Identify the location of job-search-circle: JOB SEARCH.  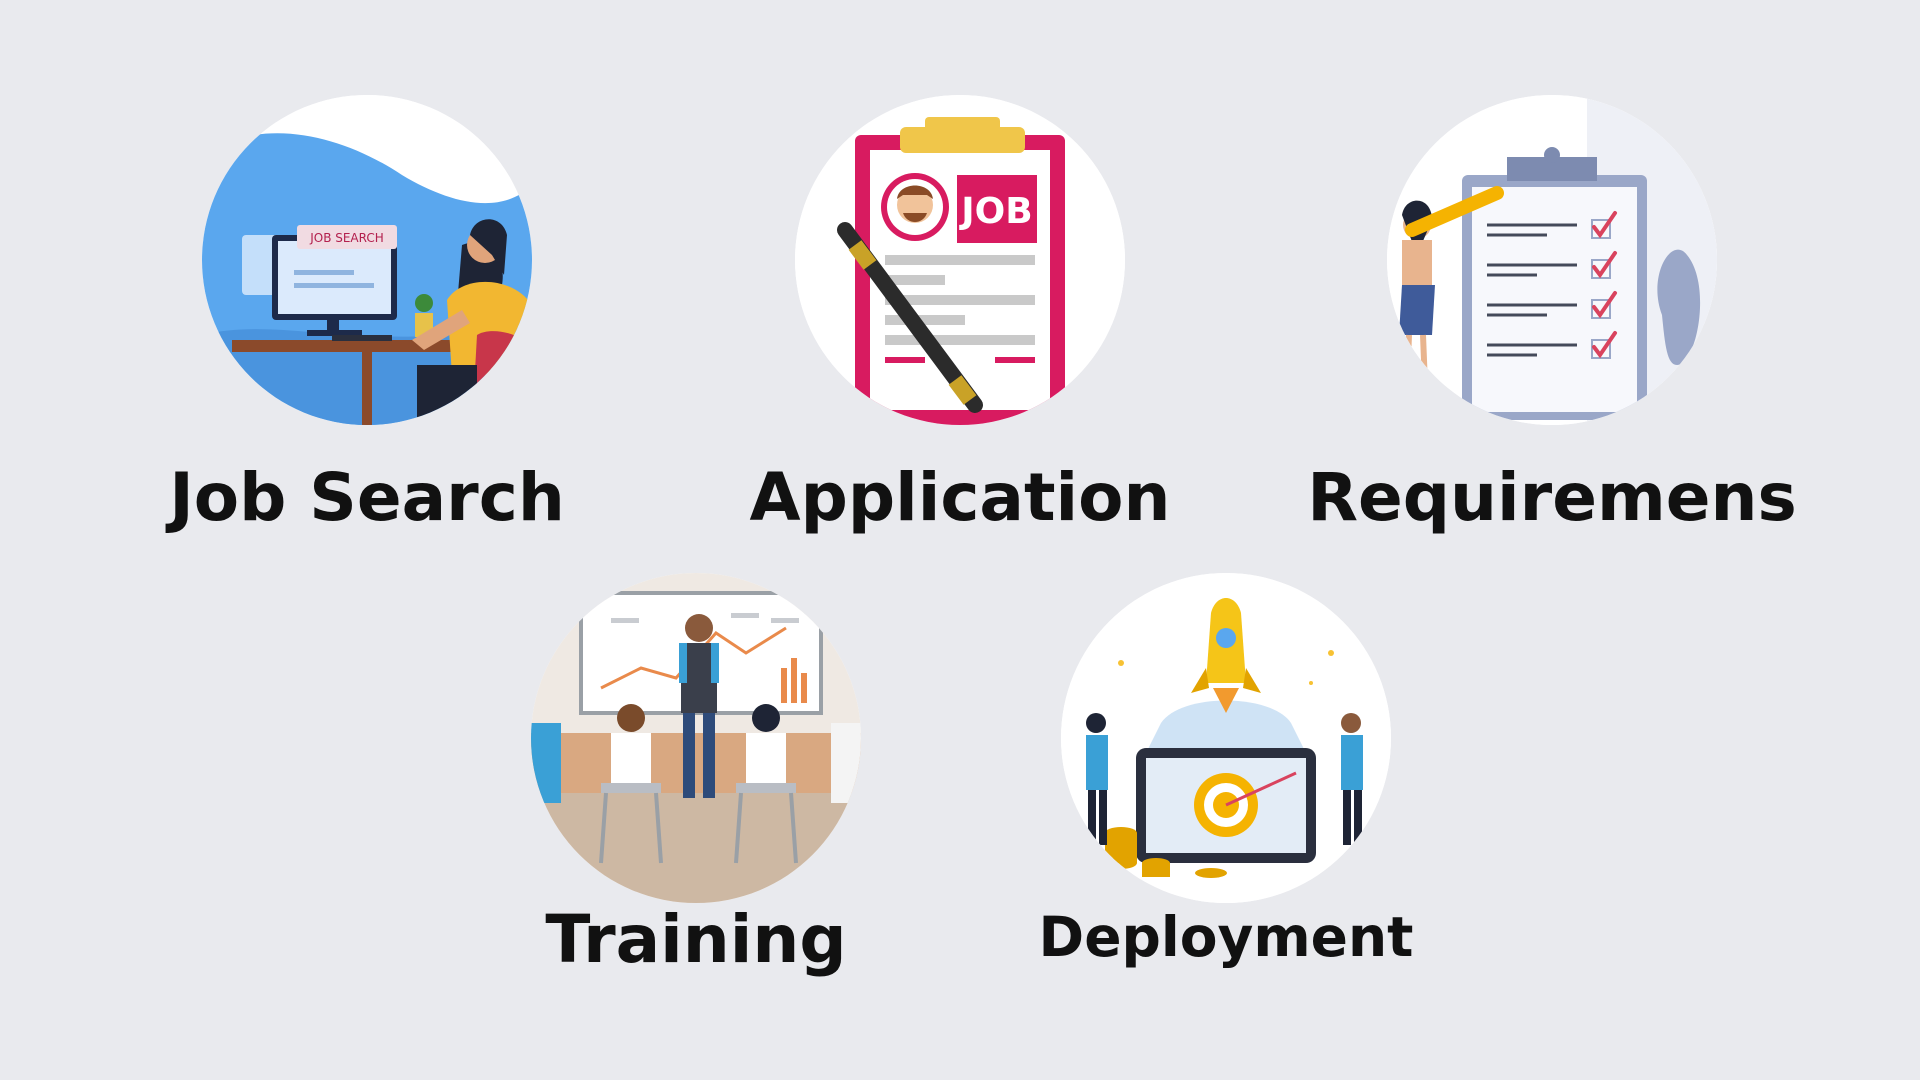
(367, 260).